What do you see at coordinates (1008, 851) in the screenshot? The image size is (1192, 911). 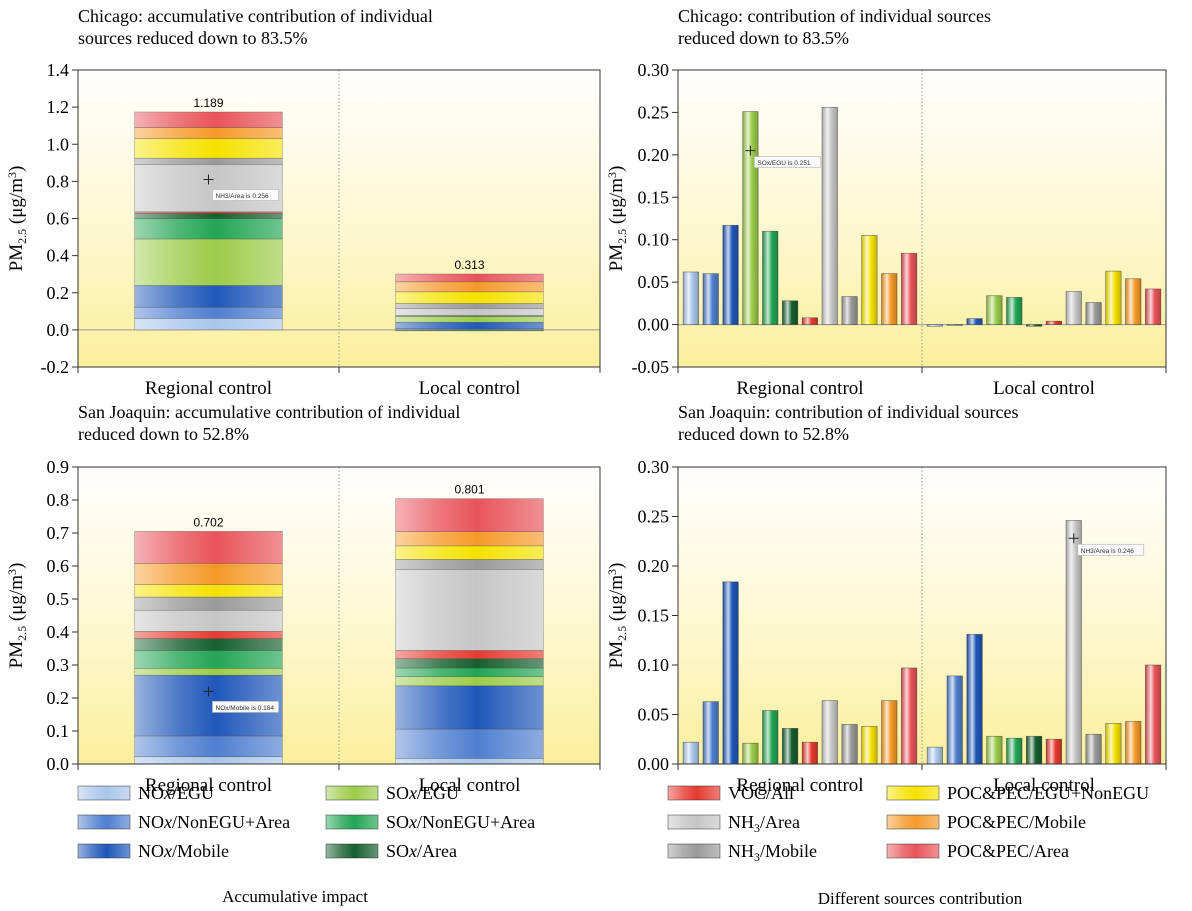 I see `legend-label-pocandpec-area: POC&PEC/Area` at bounding box center [1008, 851].